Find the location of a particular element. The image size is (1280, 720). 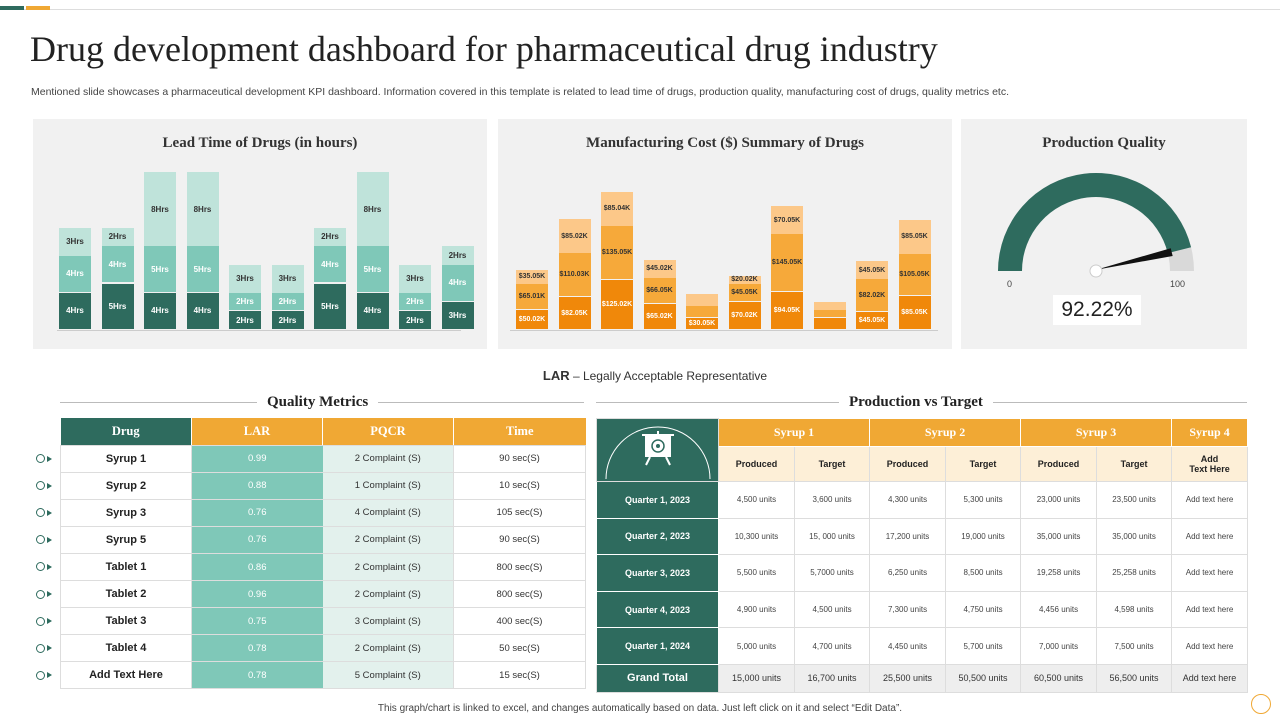

col-pqcr: PQCR is located at coordinates (388, 432).